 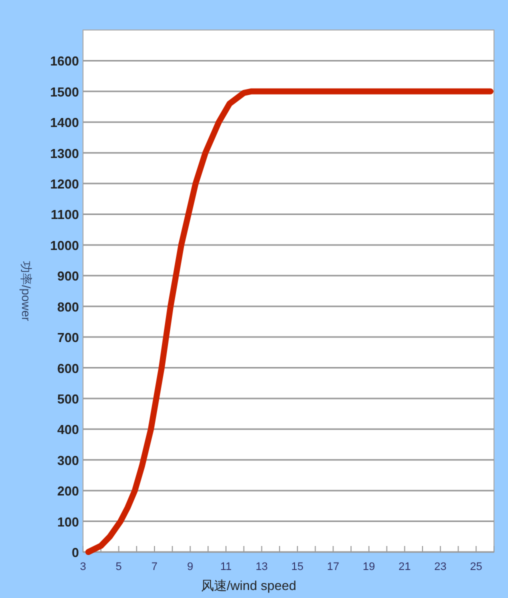 I want to click on y-tick-label: 900, so click(x=68, y=276).